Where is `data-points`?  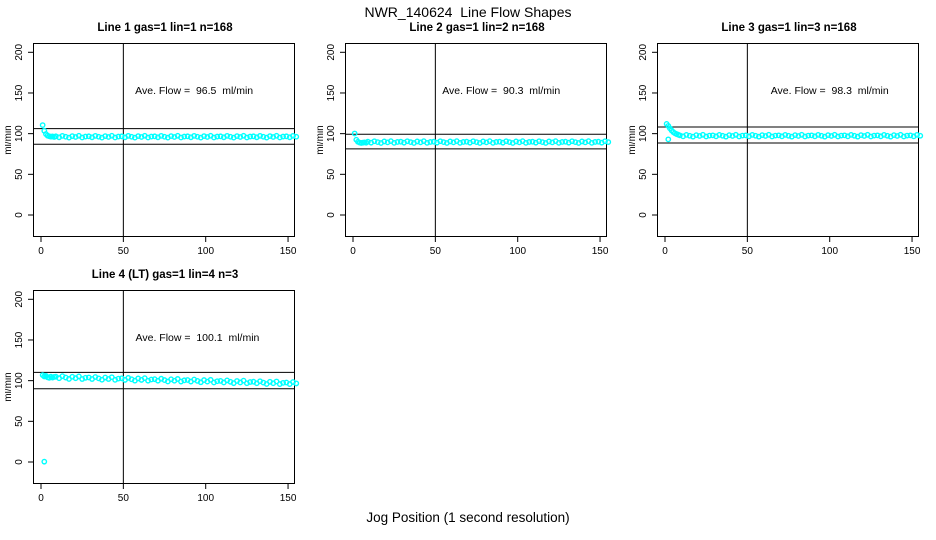
data-points is located at coordinates (169, 418).